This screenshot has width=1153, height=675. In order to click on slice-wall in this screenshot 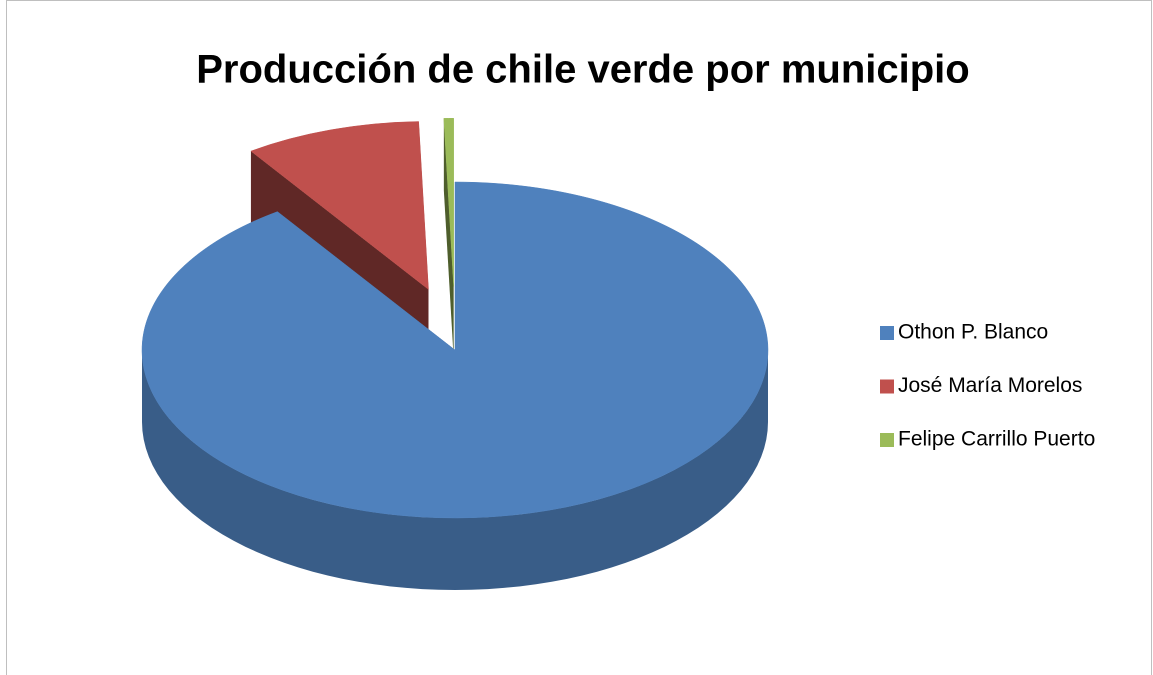, I will do `click(448, 238)`.